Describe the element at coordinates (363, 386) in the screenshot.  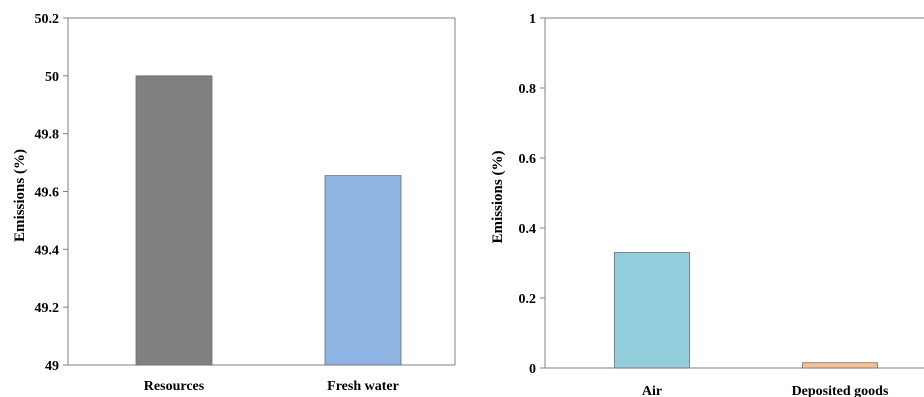
I see `x-category-label: Fresh water` at that location.